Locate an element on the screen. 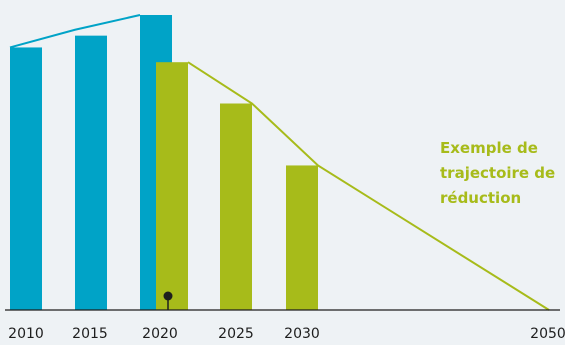 The image size is (565, 345). reduction-annotation: Exemple de trajectoire de réduction is located at coordinates (497, 173).